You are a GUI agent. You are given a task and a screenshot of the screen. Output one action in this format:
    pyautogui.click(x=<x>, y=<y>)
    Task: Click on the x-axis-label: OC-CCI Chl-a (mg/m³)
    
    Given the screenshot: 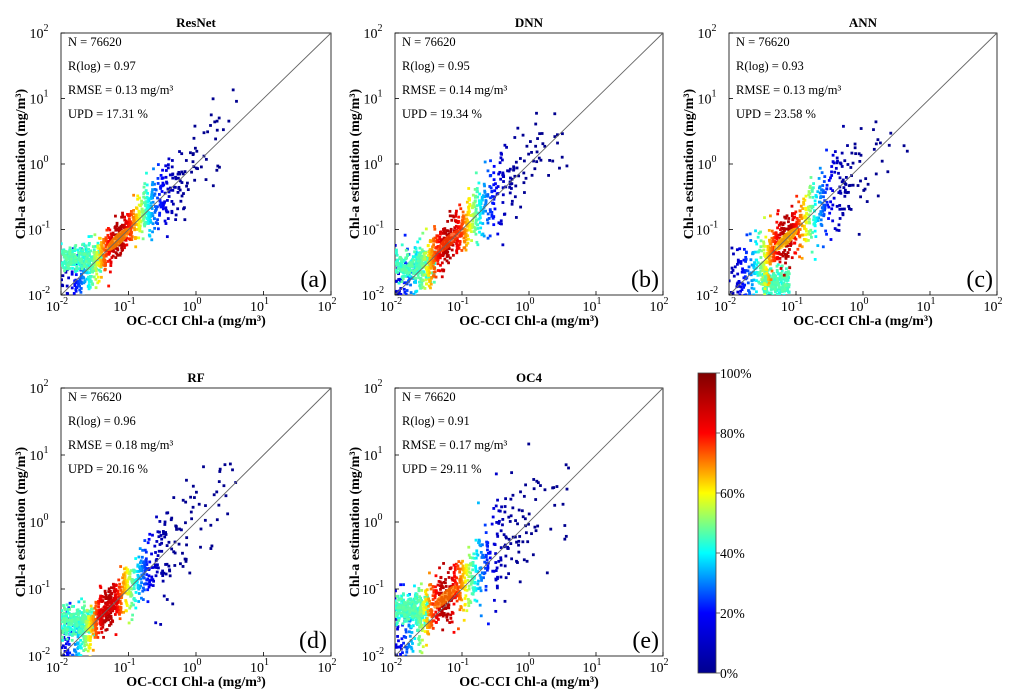 What is the action you would take?
    pyautogui.click(x=196, y=682)
    